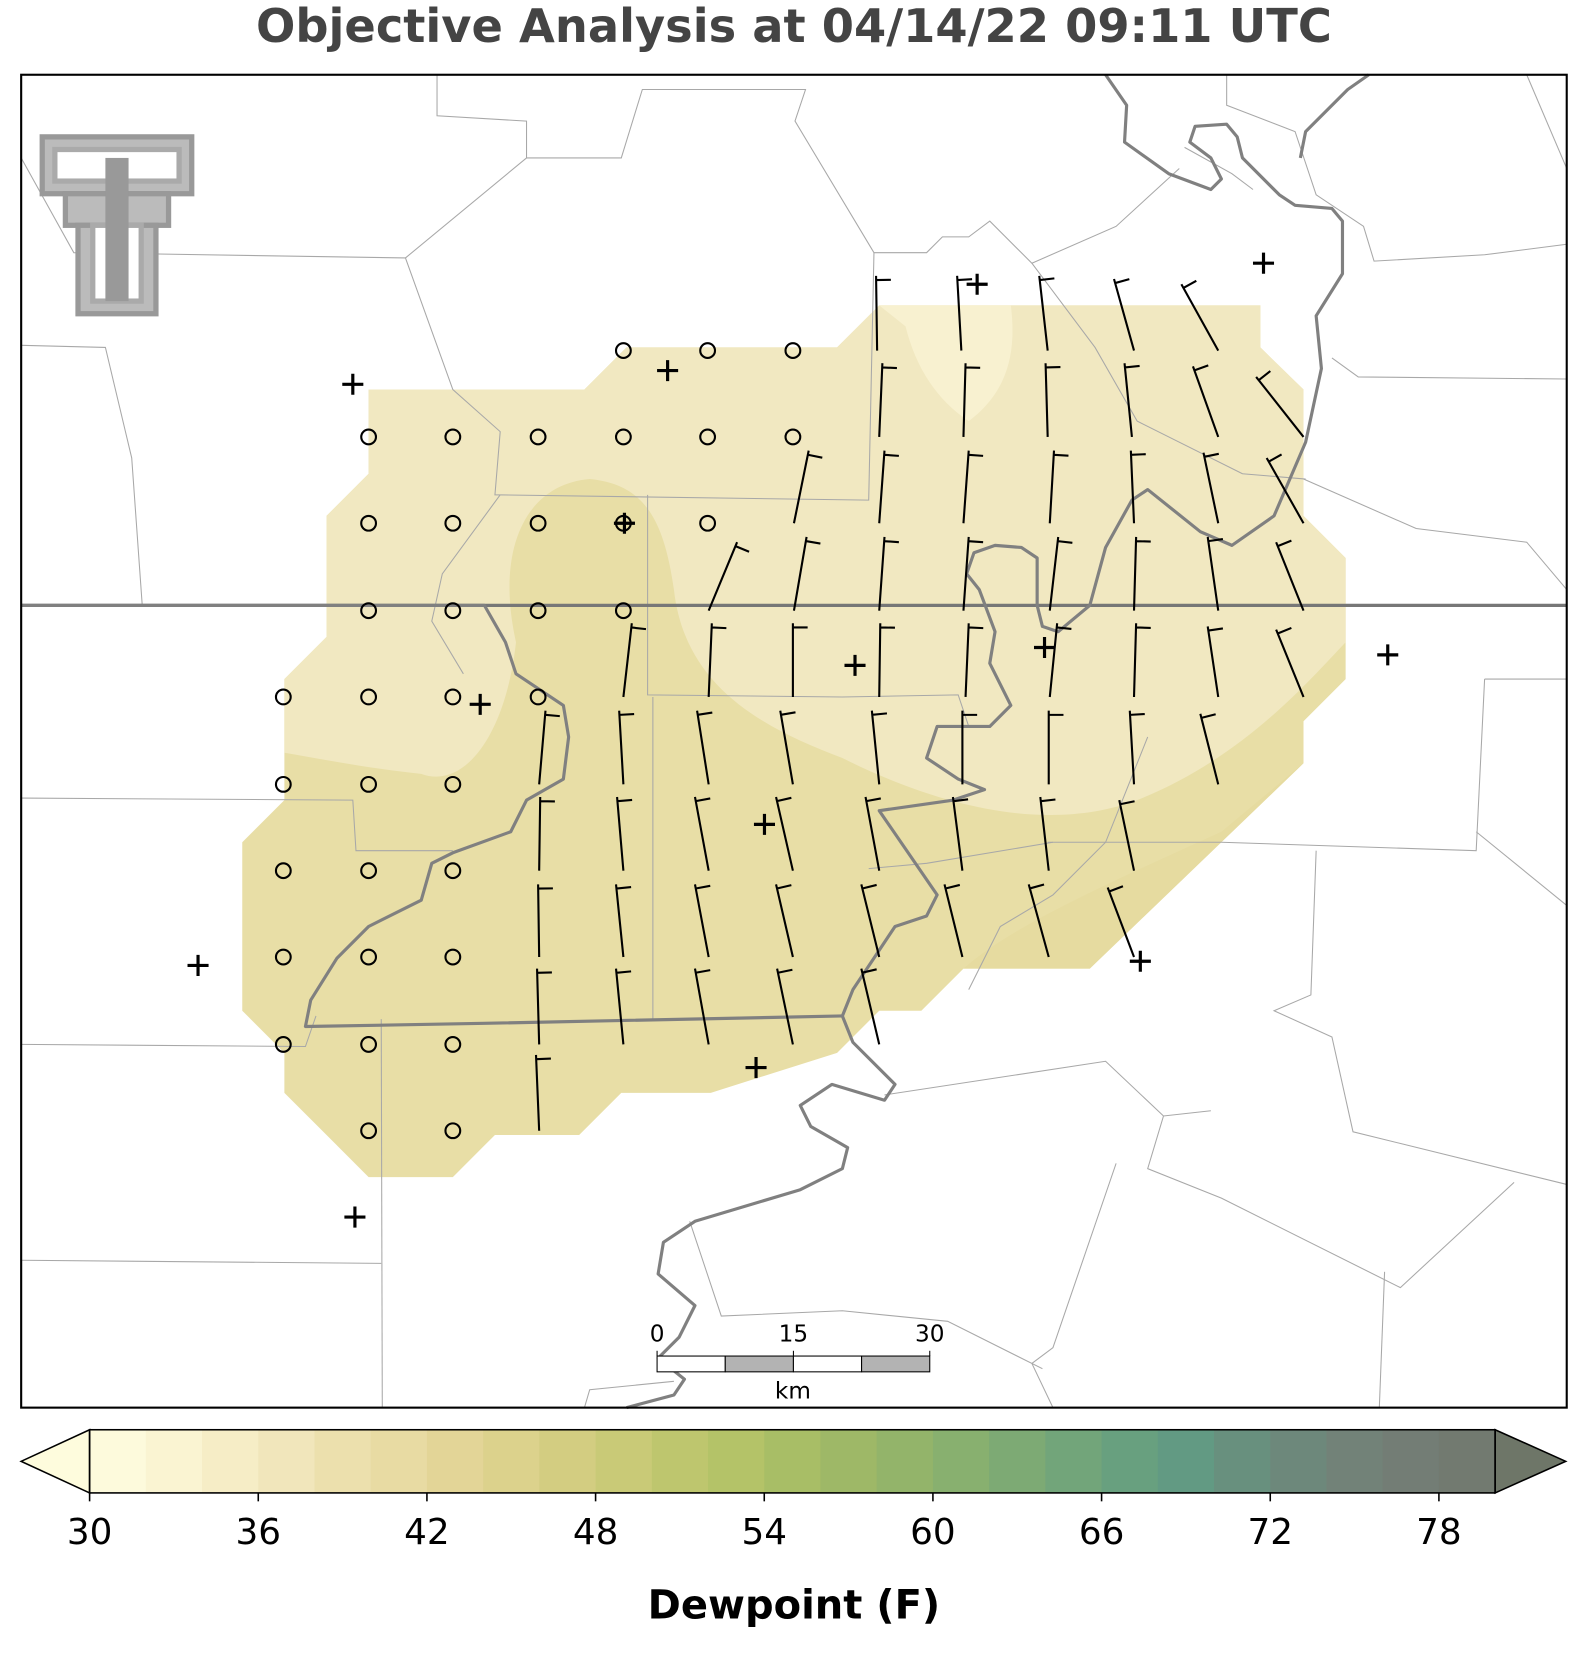  I want to click on colorbar-frame, so click(792, 1461).